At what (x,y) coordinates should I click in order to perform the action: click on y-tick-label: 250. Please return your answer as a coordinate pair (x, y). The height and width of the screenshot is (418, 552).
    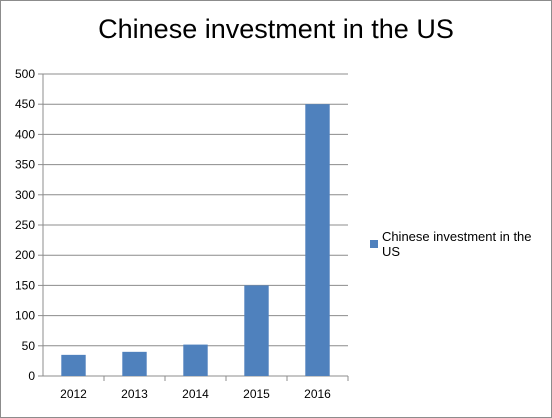
    Looking at the image, I should click on (25, 225).